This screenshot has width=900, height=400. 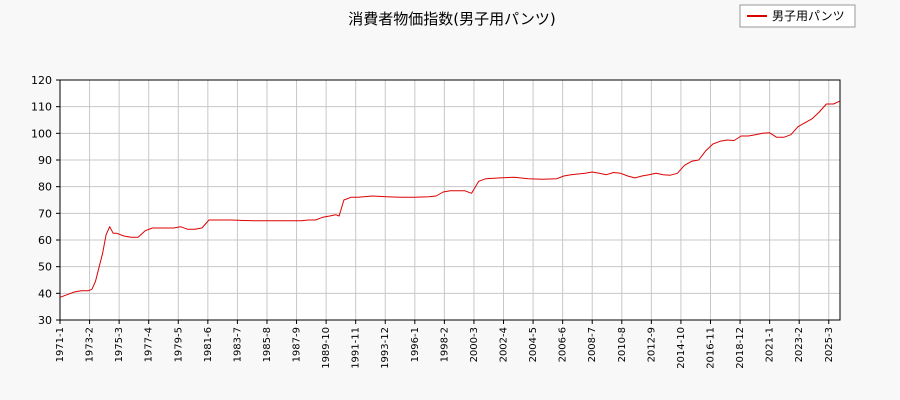 I want to click on x-tick-label: 2000-3, so click(x=474, y=344).